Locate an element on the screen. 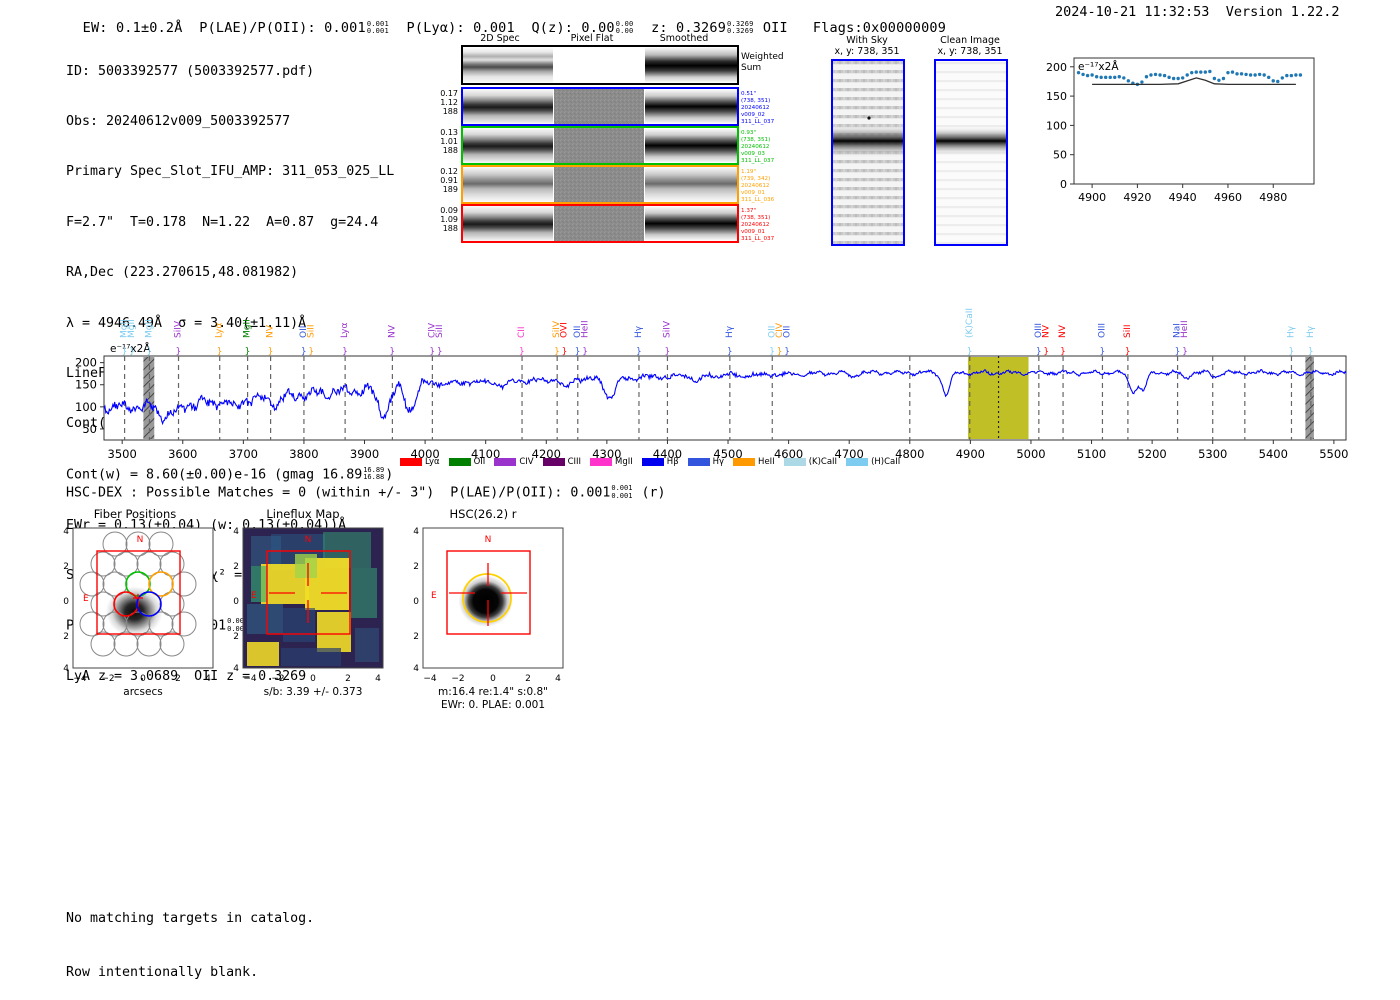 This screenshot has height=1000, width=1400. cutout-2-subtitle: x, y: 738, 351 is located at coordinates (969, 51).